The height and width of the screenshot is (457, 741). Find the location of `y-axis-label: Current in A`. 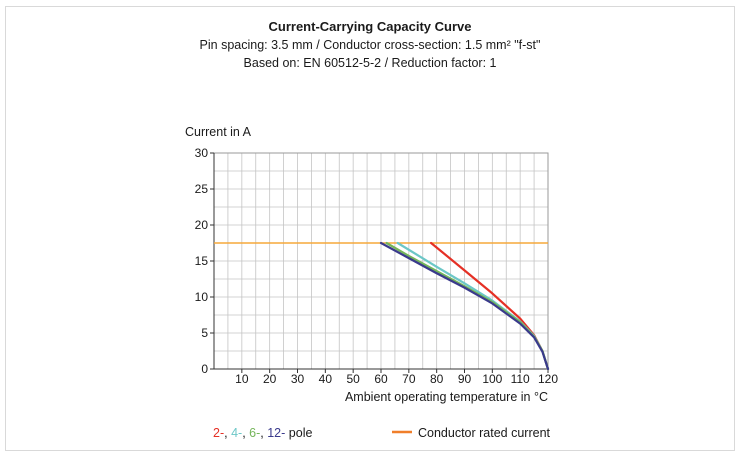

y-axis-label: Current in A is located at coordinates (218, 132).